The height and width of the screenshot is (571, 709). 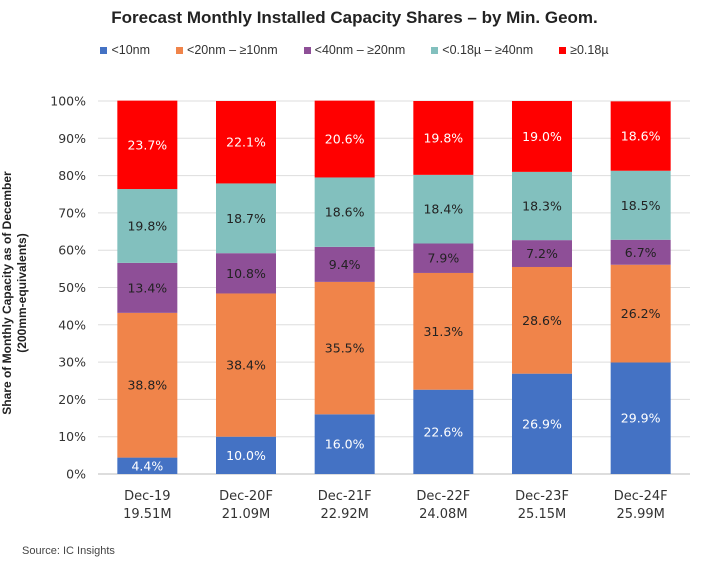 I want to click on legend-item: <40nm – ≥20nm, so click(x=354, y=50).